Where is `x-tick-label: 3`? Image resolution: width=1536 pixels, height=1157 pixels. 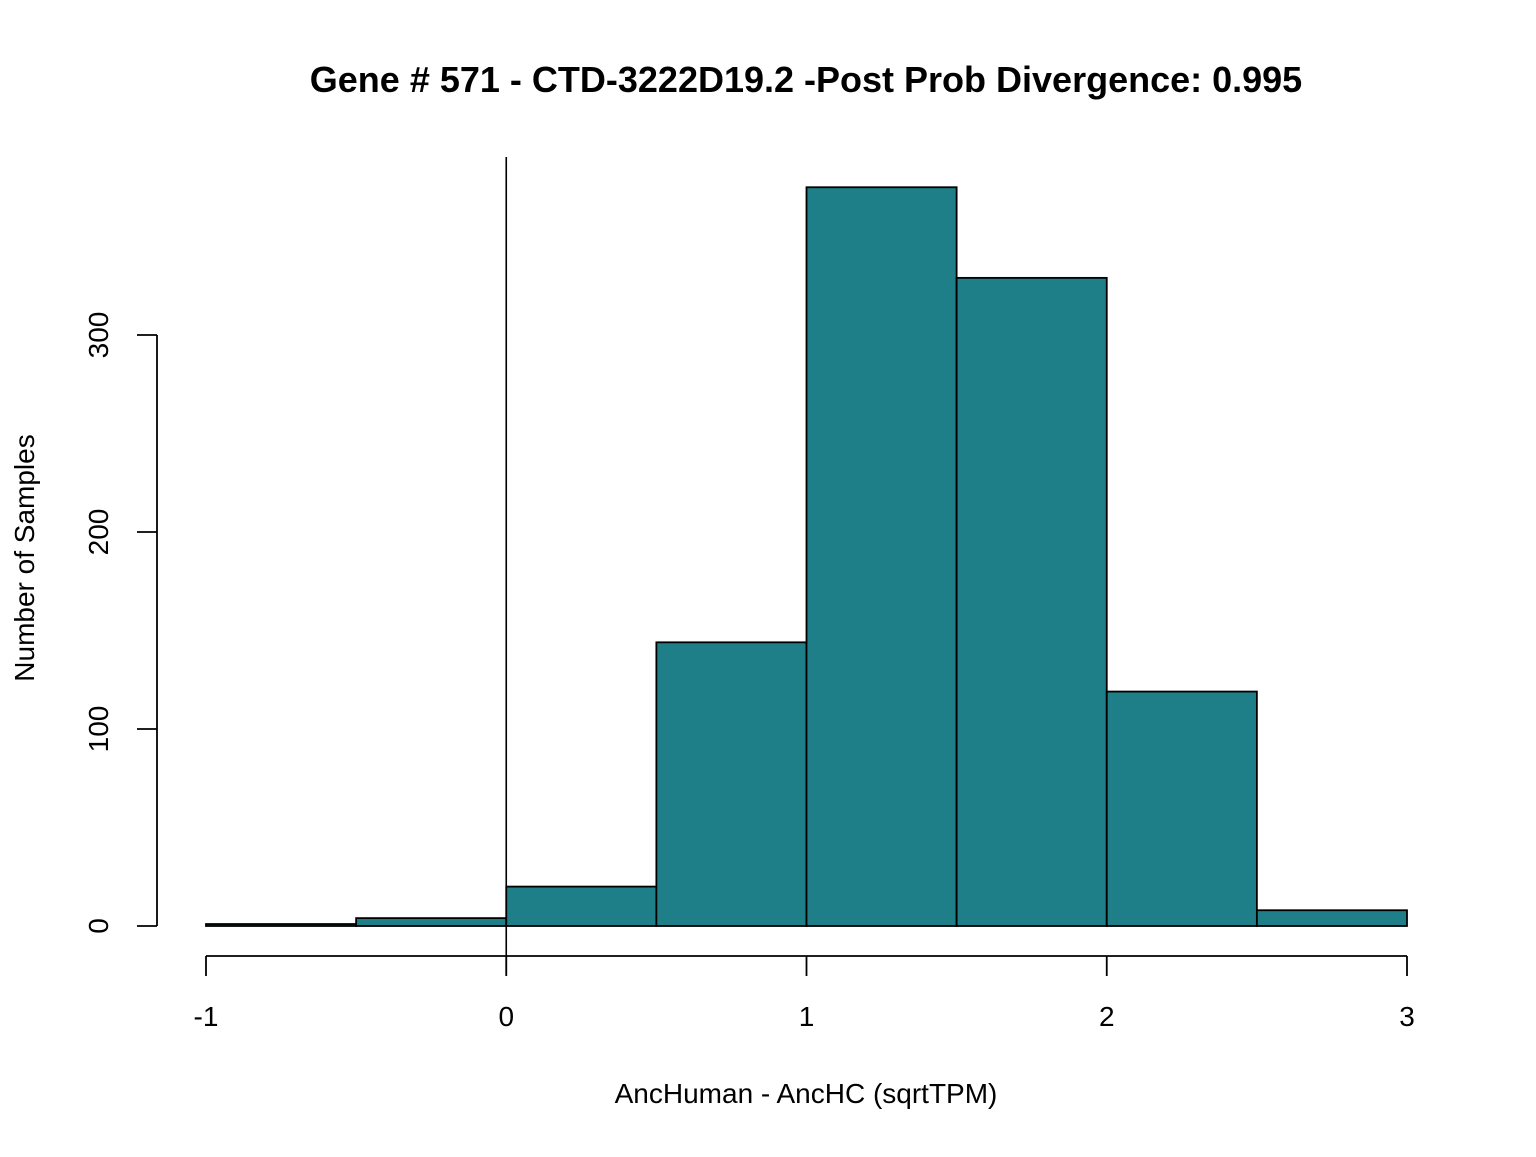
x-tick-label: 3 is located at coordinates (1407, 1016).